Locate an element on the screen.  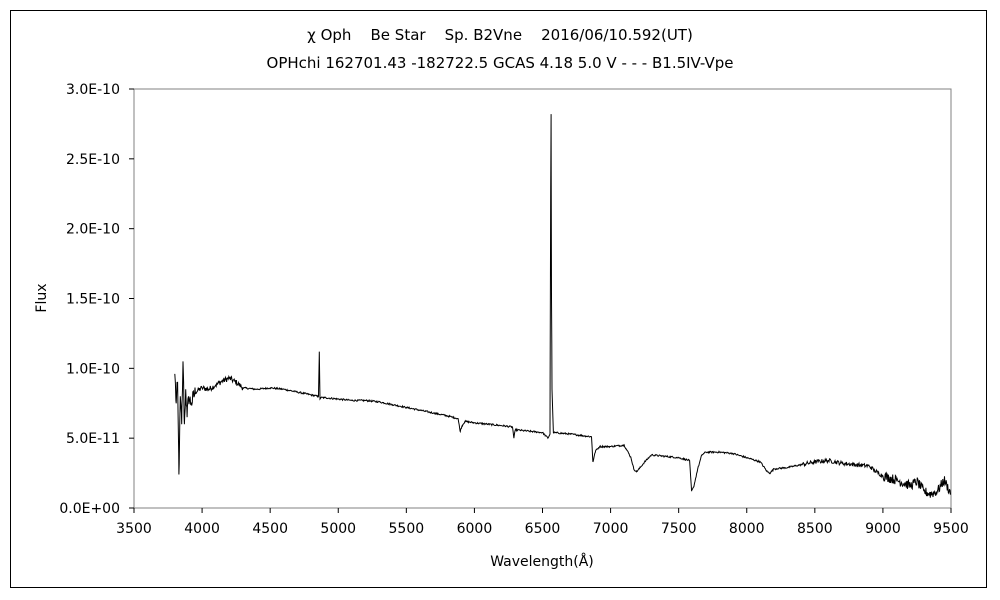
y-tick-label: 1.5E-10 is located at coordinates (93, 300).